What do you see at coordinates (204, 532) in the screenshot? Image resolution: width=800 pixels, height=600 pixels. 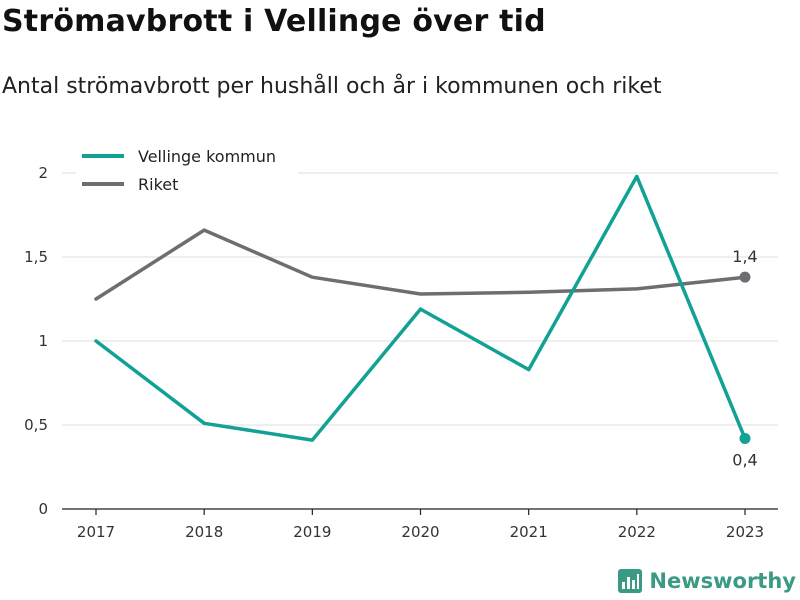 I see `x-tick-label: 2018` at bounding box center [204, 532].